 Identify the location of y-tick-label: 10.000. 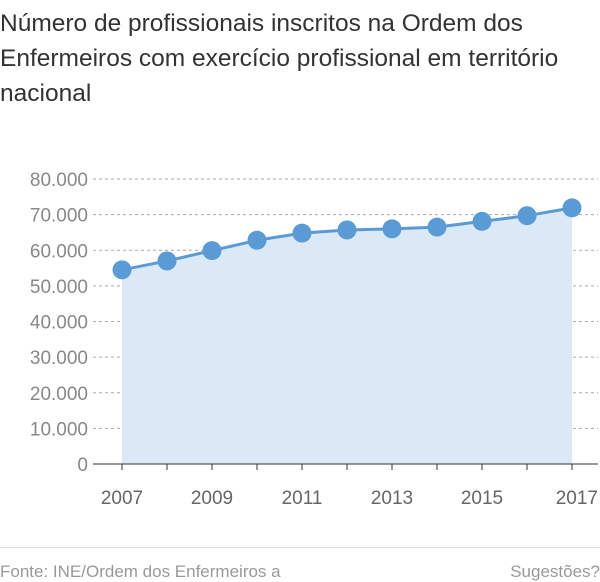
(59, 429).